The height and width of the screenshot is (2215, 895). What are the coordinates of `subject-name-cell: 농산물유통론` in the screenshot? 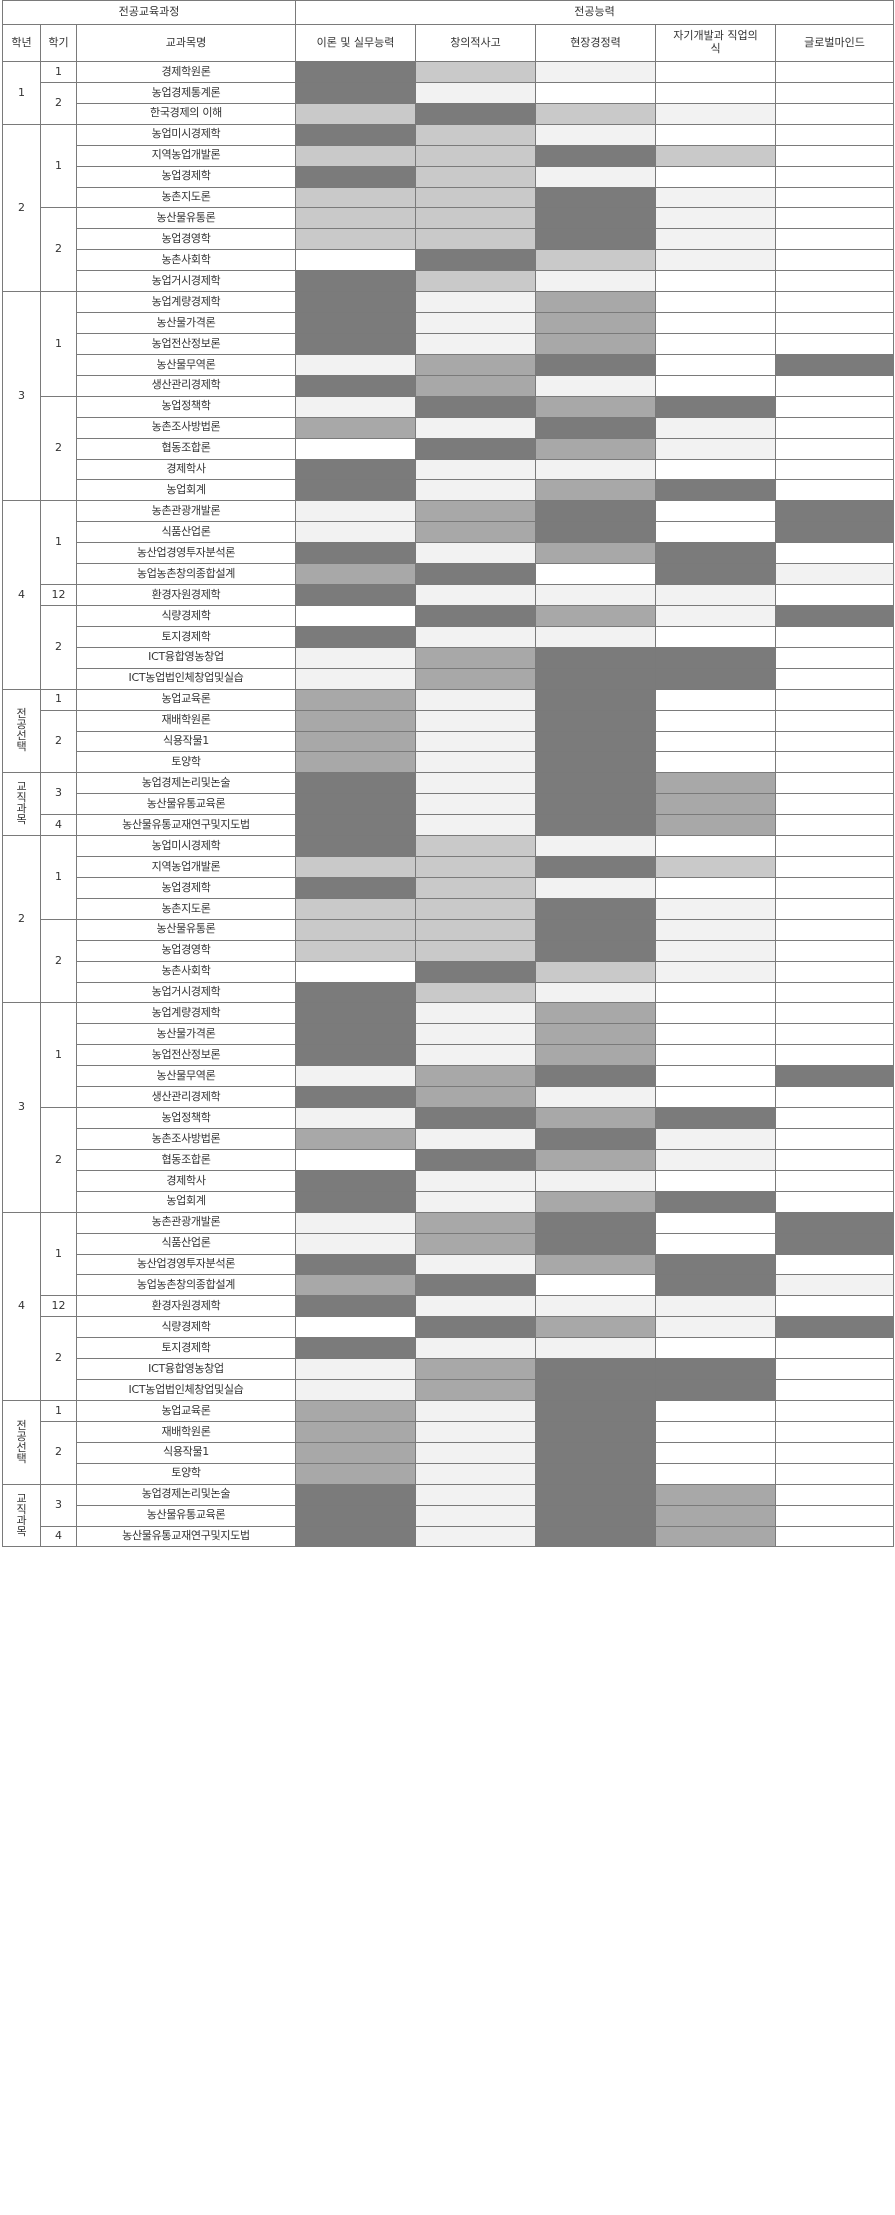 It's located at (186, 218).